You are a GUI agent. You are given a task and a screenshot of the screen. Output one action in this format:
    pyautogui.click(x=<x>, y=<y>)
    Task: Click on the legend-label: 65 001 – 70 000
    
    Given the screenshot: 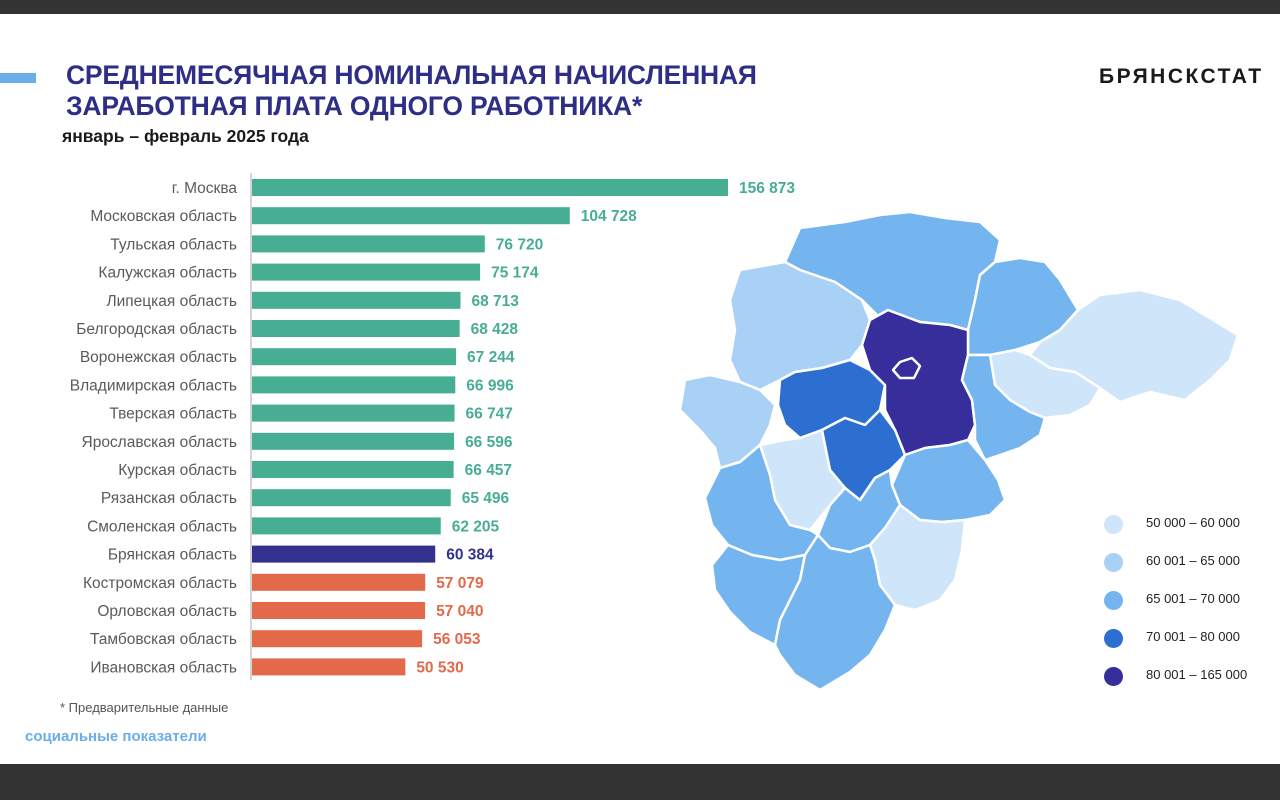 What is the action you would take?
    pyautogui.click(x=1193, y=598)
    